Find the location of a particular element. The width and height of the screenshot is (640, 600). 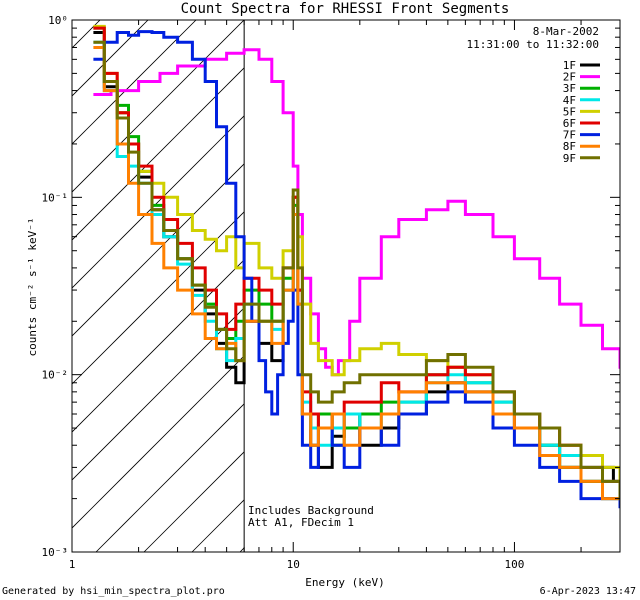

annotation-attenuator: Att A1, FDecim 1 is located at coordinates (301, 522).